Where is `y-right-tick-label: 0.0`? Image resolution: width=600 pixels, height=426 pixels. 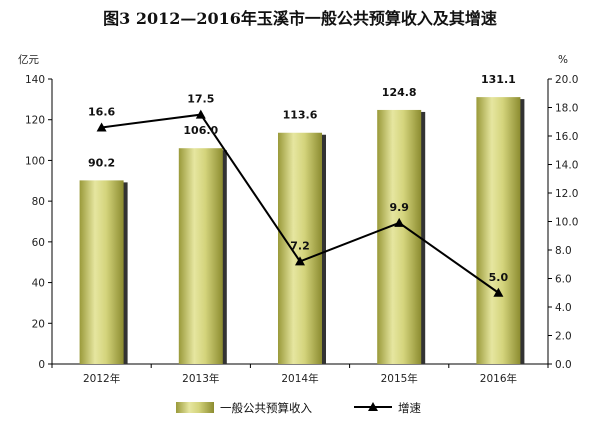 y-right-tick-label: 0.0 is located at coordinates (563, 365).